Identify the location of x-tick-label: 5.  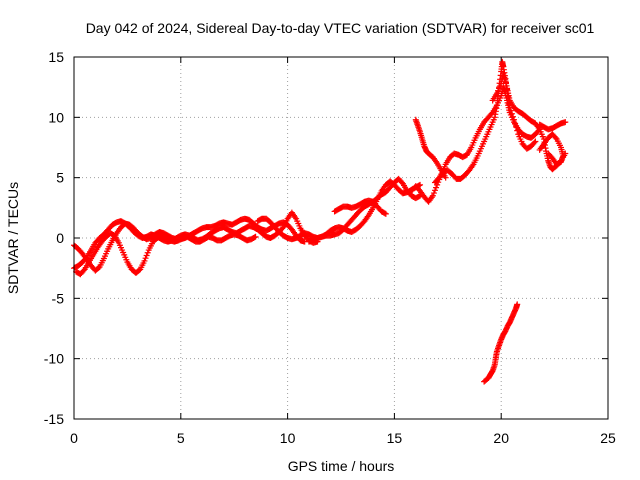
(181, 438).